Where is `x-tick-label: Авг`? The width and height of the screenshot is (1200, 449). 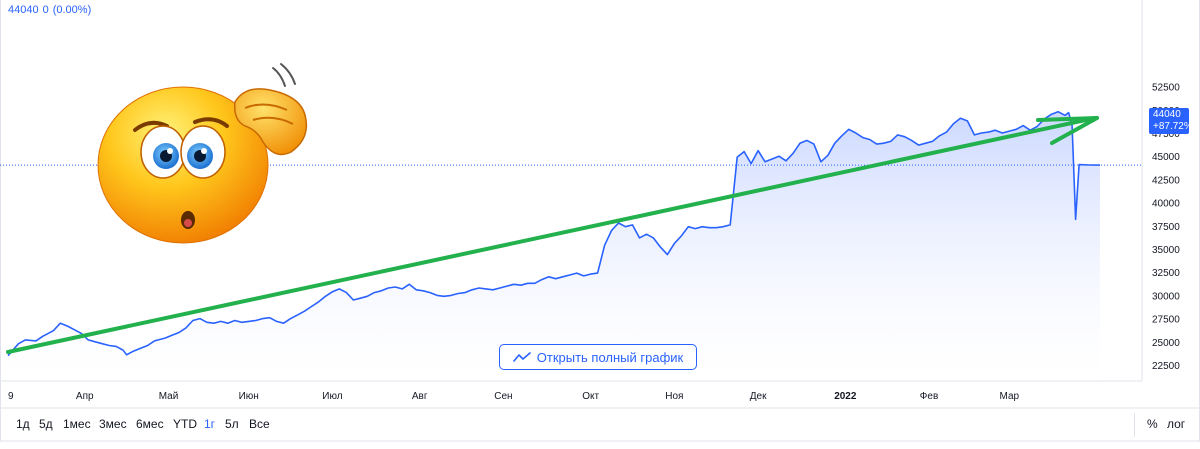
x-tick-label: Авг is located at coordinates (420, 396).